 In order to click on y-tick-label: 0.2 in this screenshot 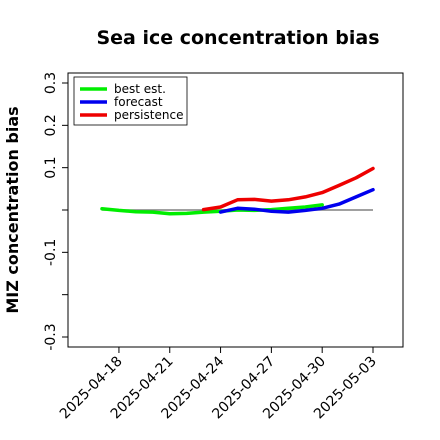, I will do `click(51, 125)`.